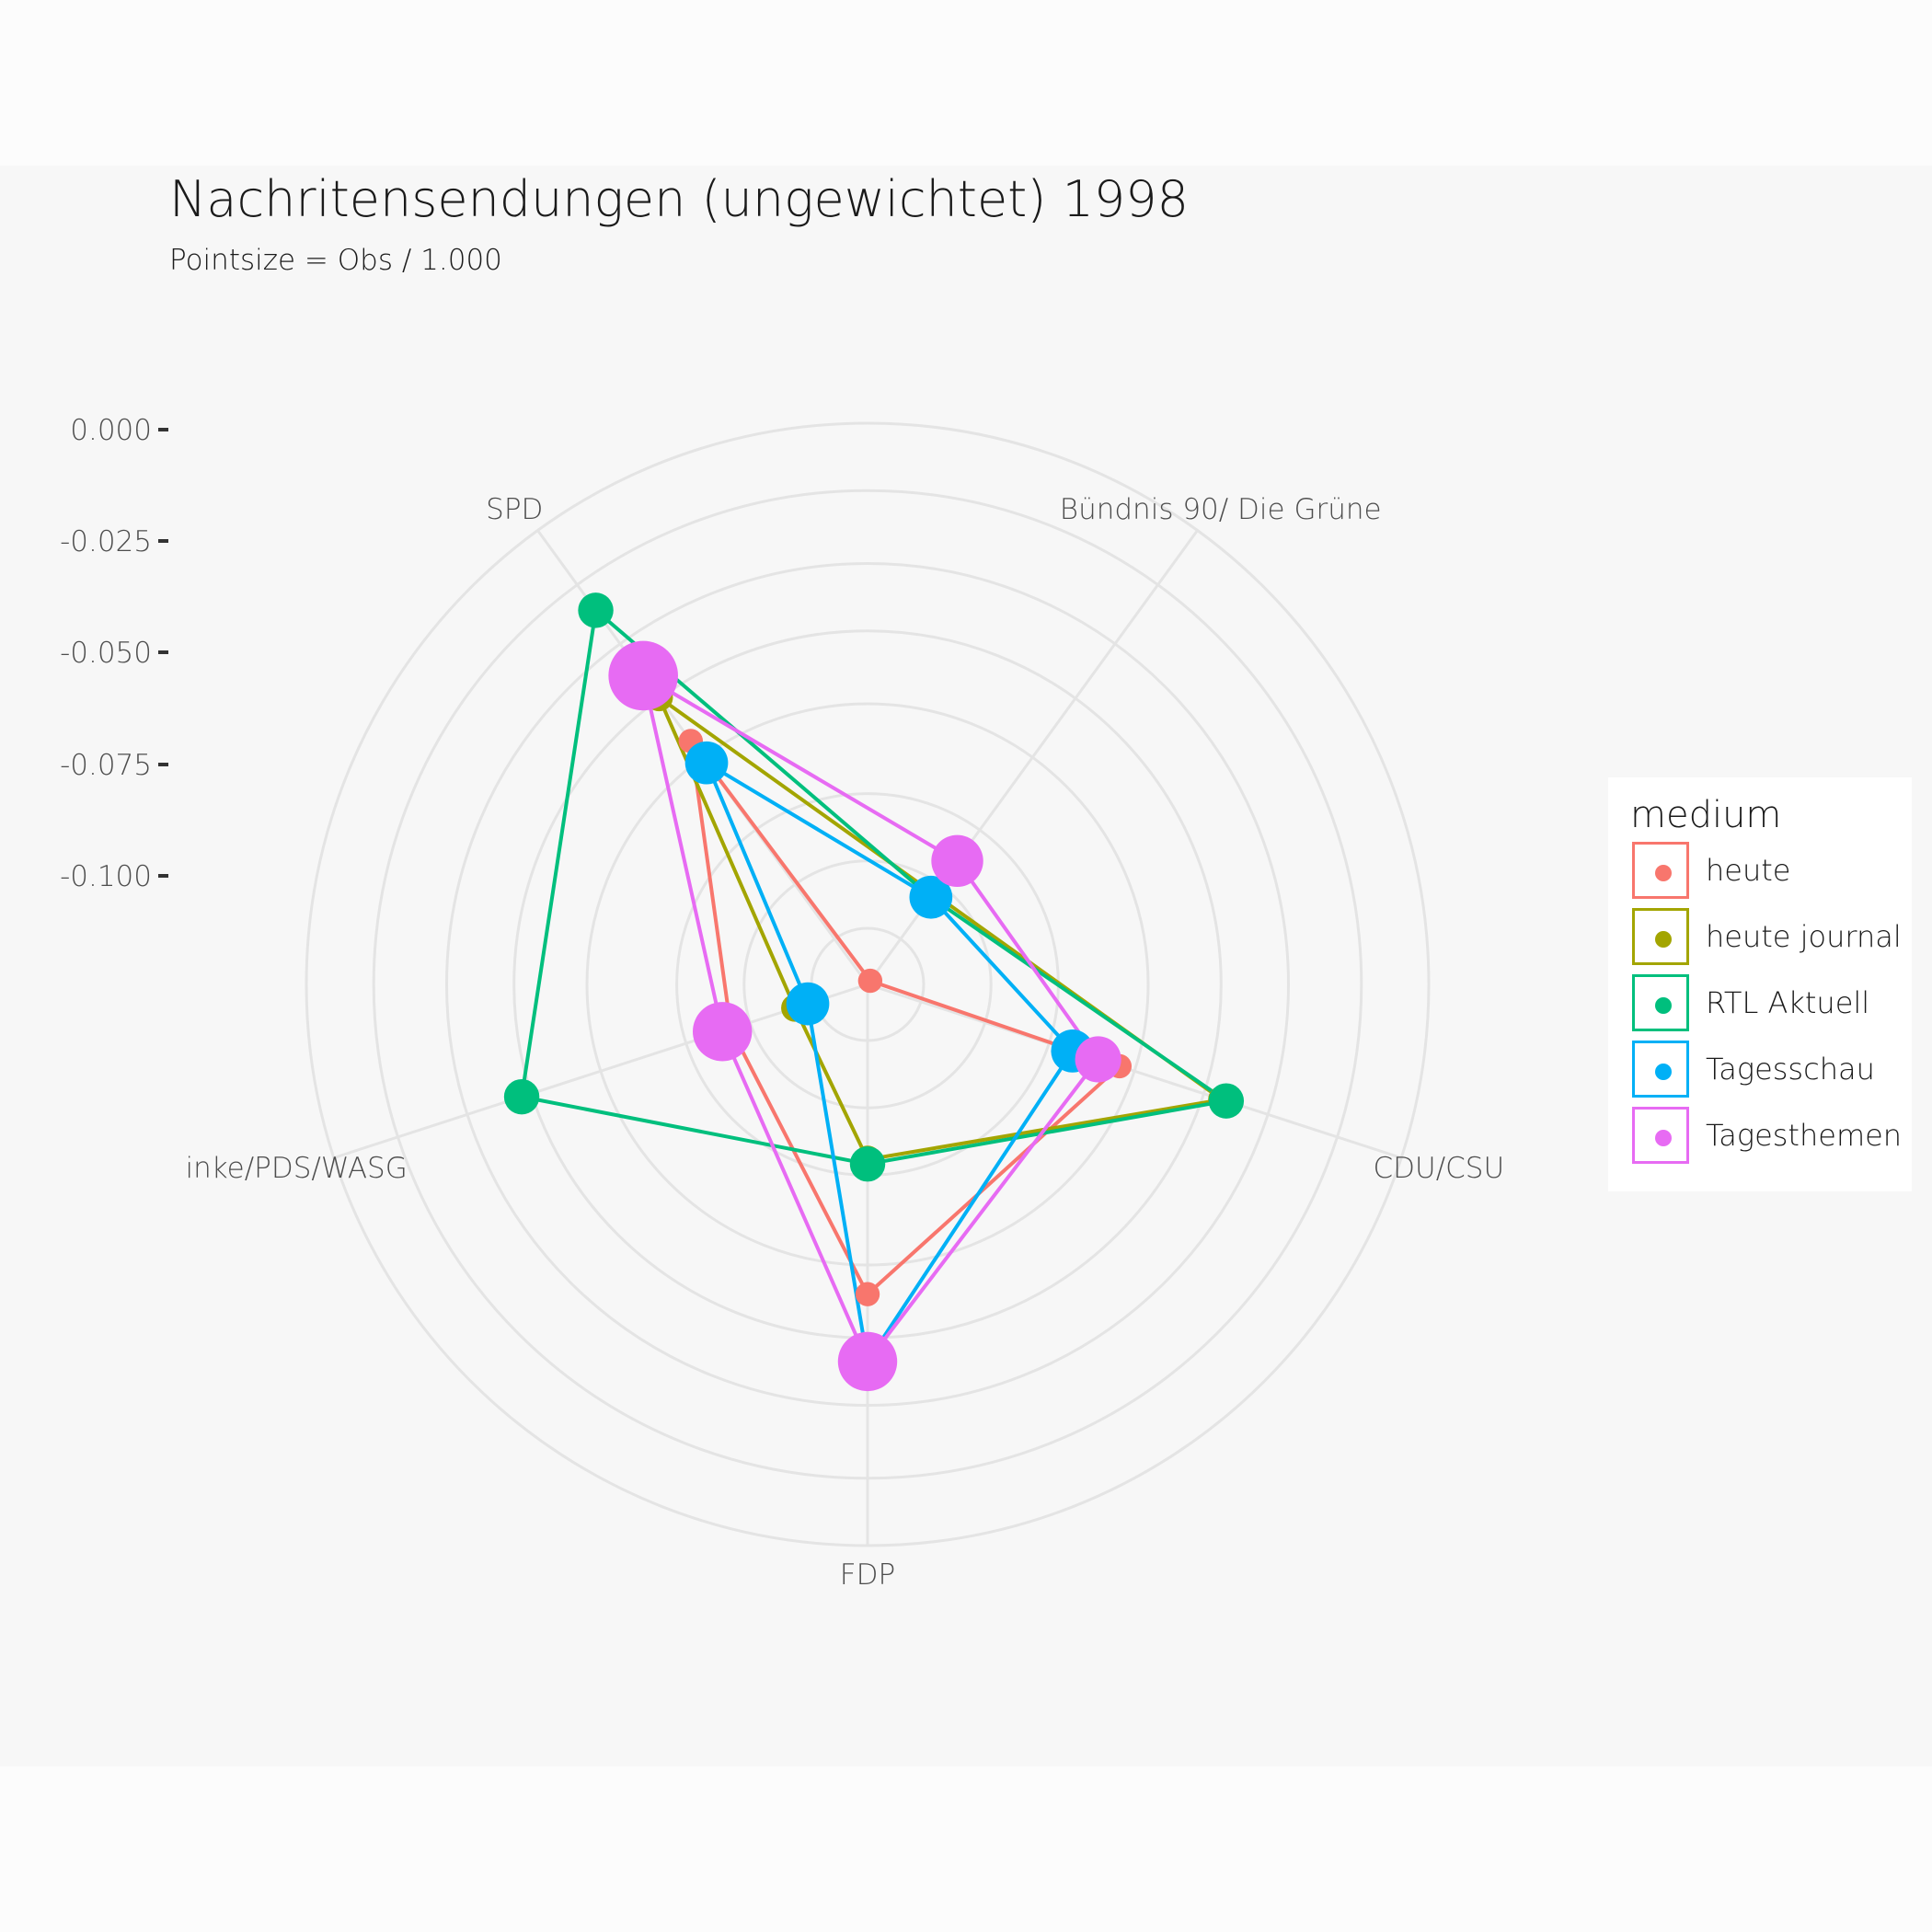  I want to click on series-line-rtl-aktuell, so click(874, 887).